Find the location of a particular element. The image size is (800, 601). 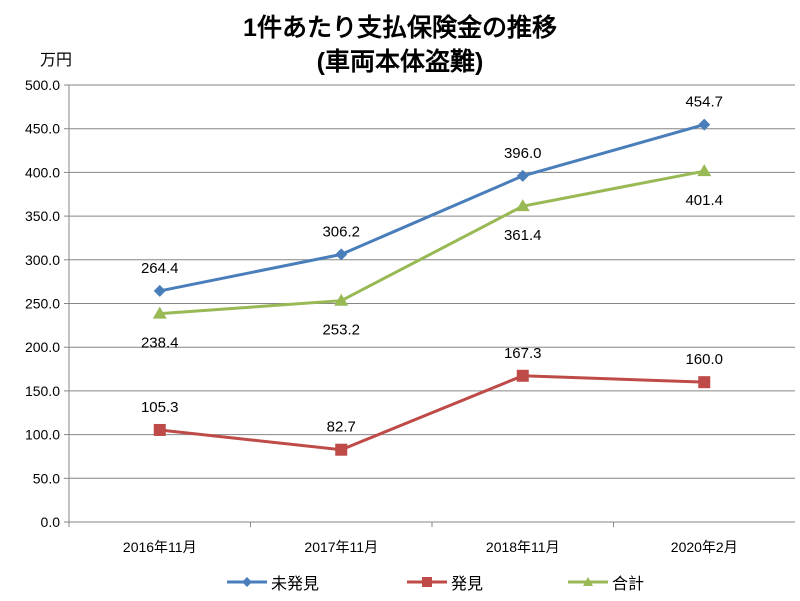

x-tick-label: 2016年11月 is located at coordinates (160, 547).